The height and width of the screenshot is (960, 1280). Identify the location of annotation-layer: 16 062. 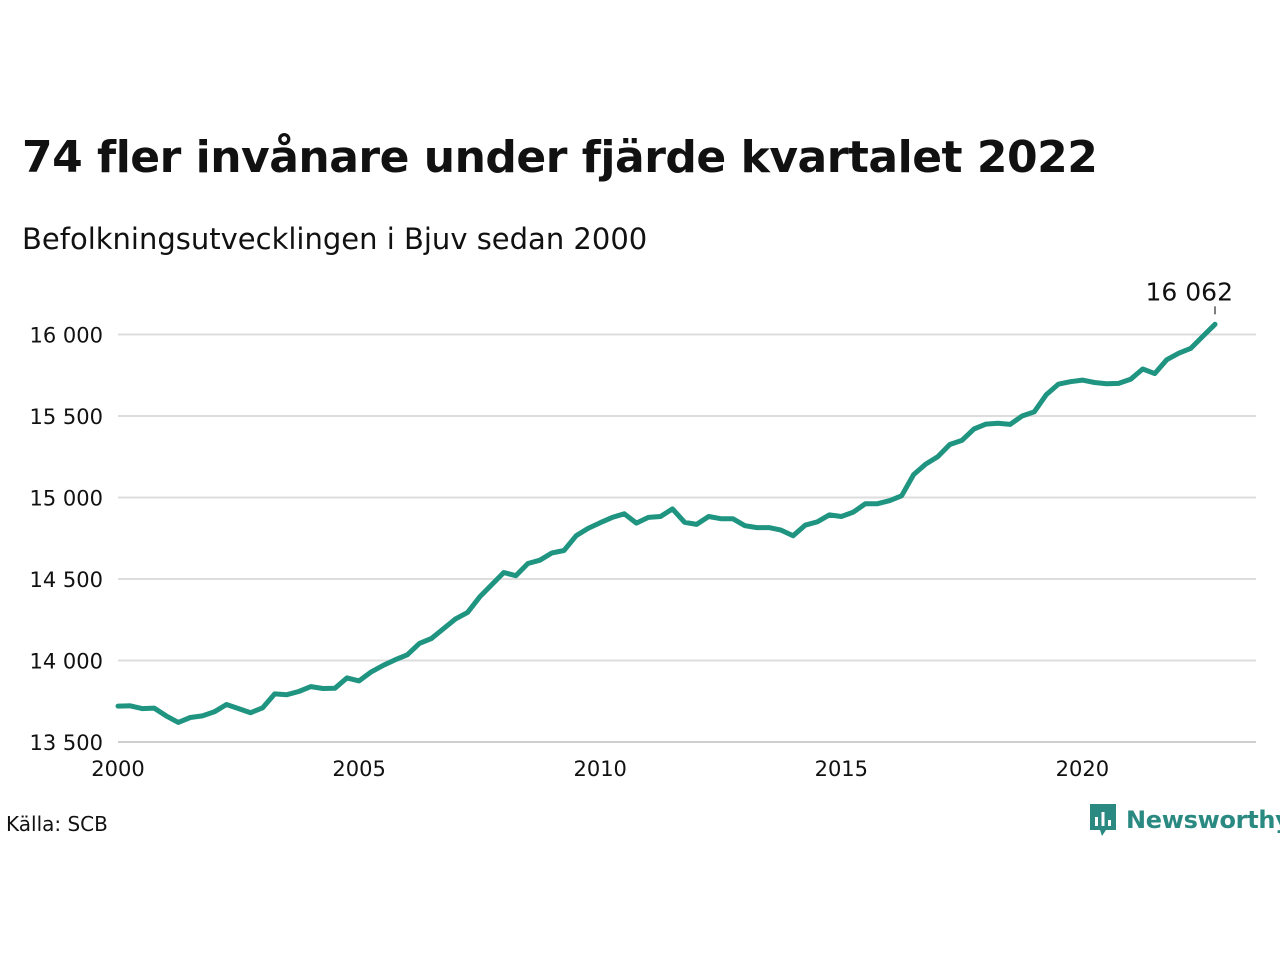
(1189, 296).